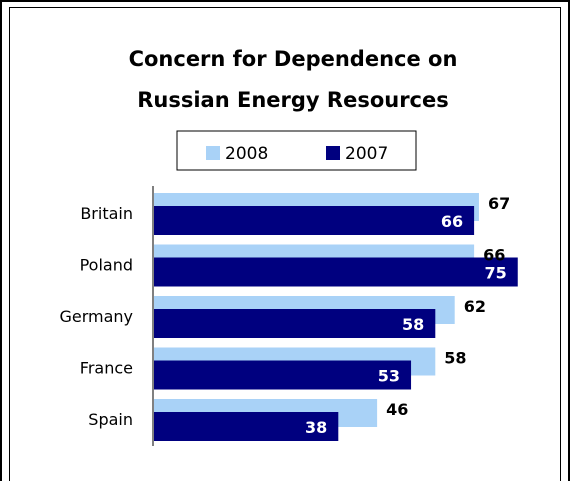 Image resolution: width=570 pixels, height=481 pixels. What do you see at coordinates (106, 213) in the screenshot?
I see `category-label-britain: Britain` at bounding box center [106, 213].